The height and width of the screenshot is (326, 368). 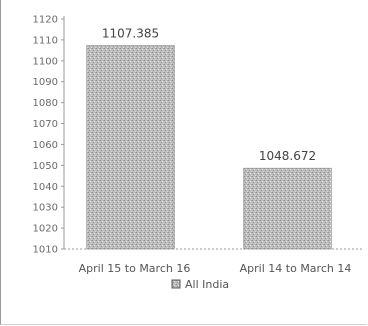 What do you see at coordinates (287, 156) in the screenshot?
I see `data-label: 1048.672` at bounding box center [287, 156].